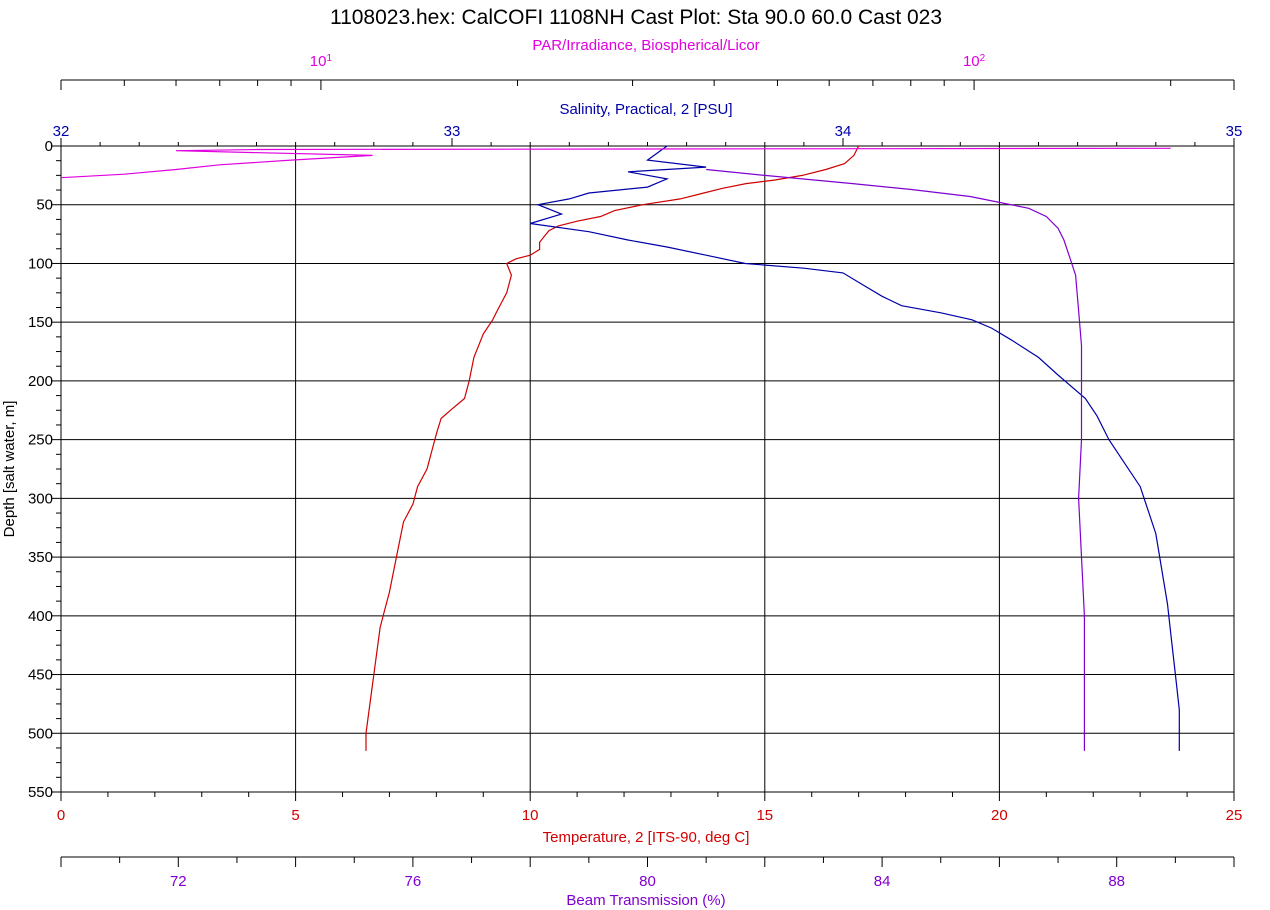  I want to click on depth-tick-label: 300, so click(40, 498).